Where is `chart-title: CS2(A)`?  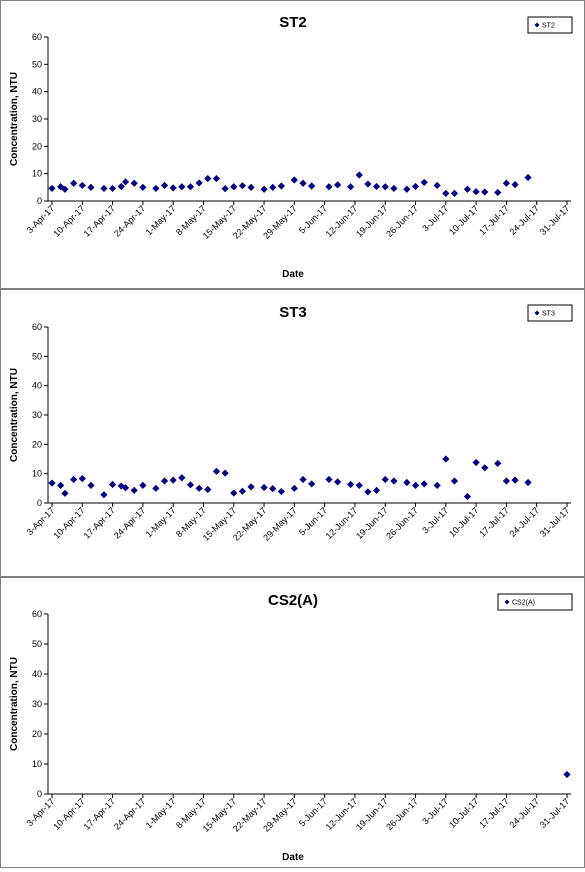 chart-title: CS2(A) is located at coordinates (293, 600).